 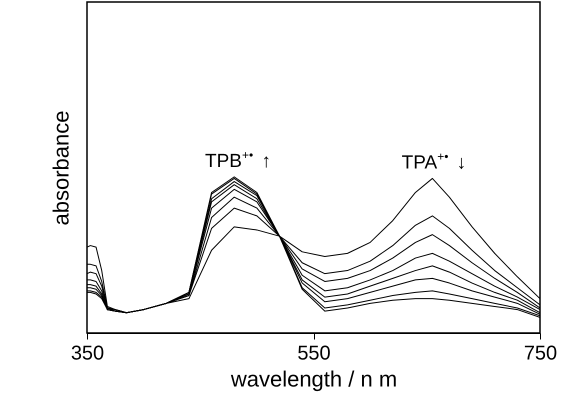 What do you see at coordinates (238, 160) in the screenshot?
I see `annotation: TPB+• ↑` at bounding box center [238, 160].